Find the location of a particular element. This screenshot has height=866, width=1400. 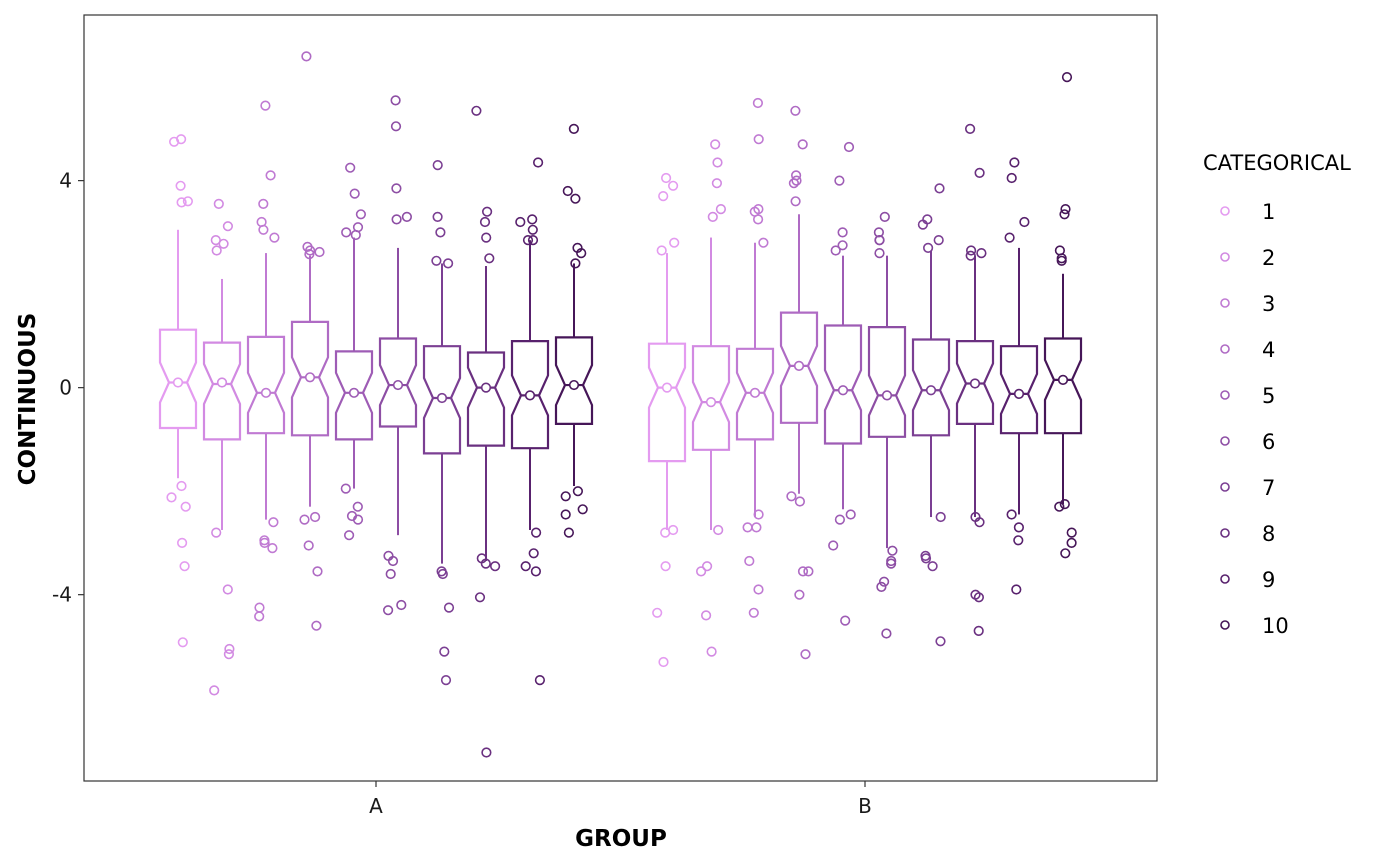

y-tick-label: 0 is located at coordinates (65, 388).